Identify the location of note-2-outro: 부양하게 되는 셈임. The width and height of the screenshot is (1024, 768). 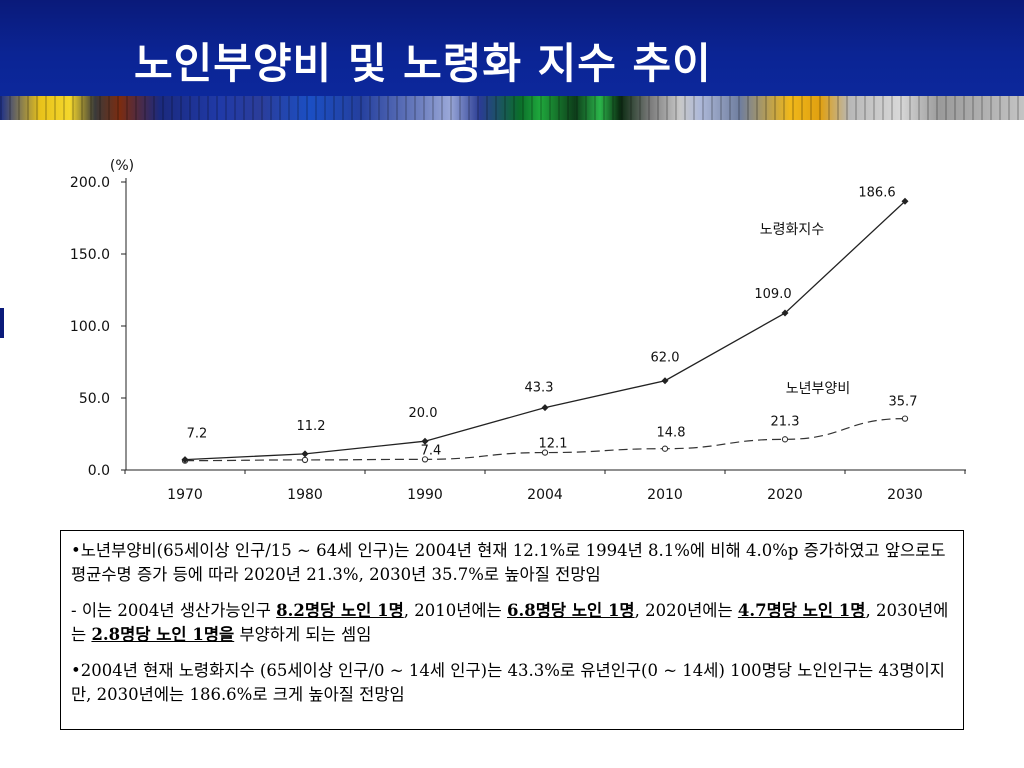
(303, 634).